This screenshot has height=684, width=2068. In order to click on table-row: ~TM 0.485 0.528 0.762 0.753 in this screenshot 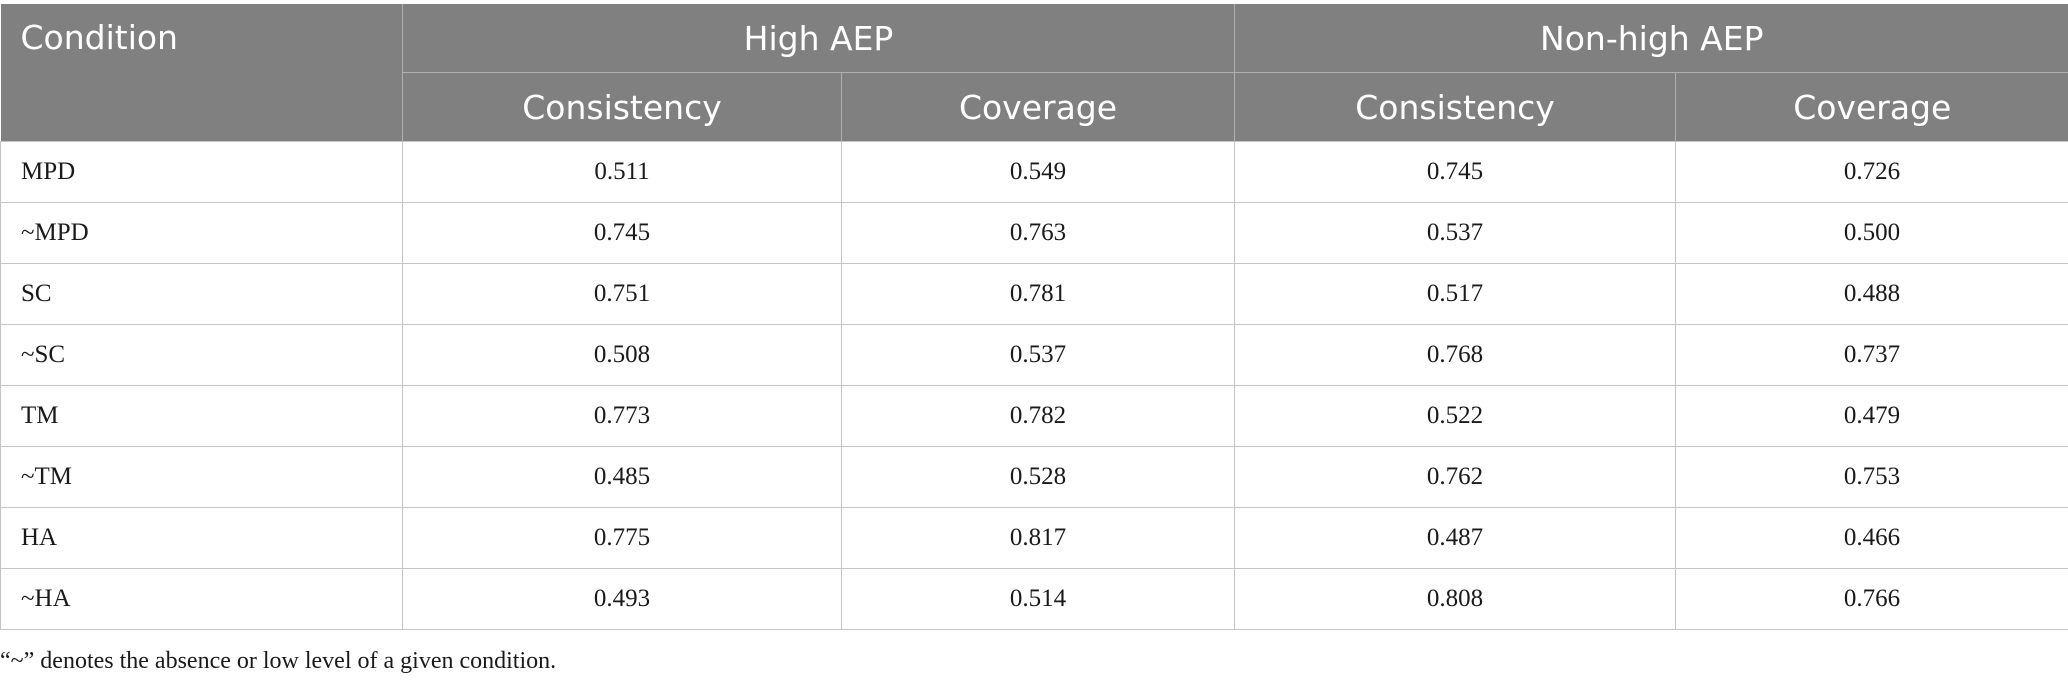, I will do `click(1034, 477)`.